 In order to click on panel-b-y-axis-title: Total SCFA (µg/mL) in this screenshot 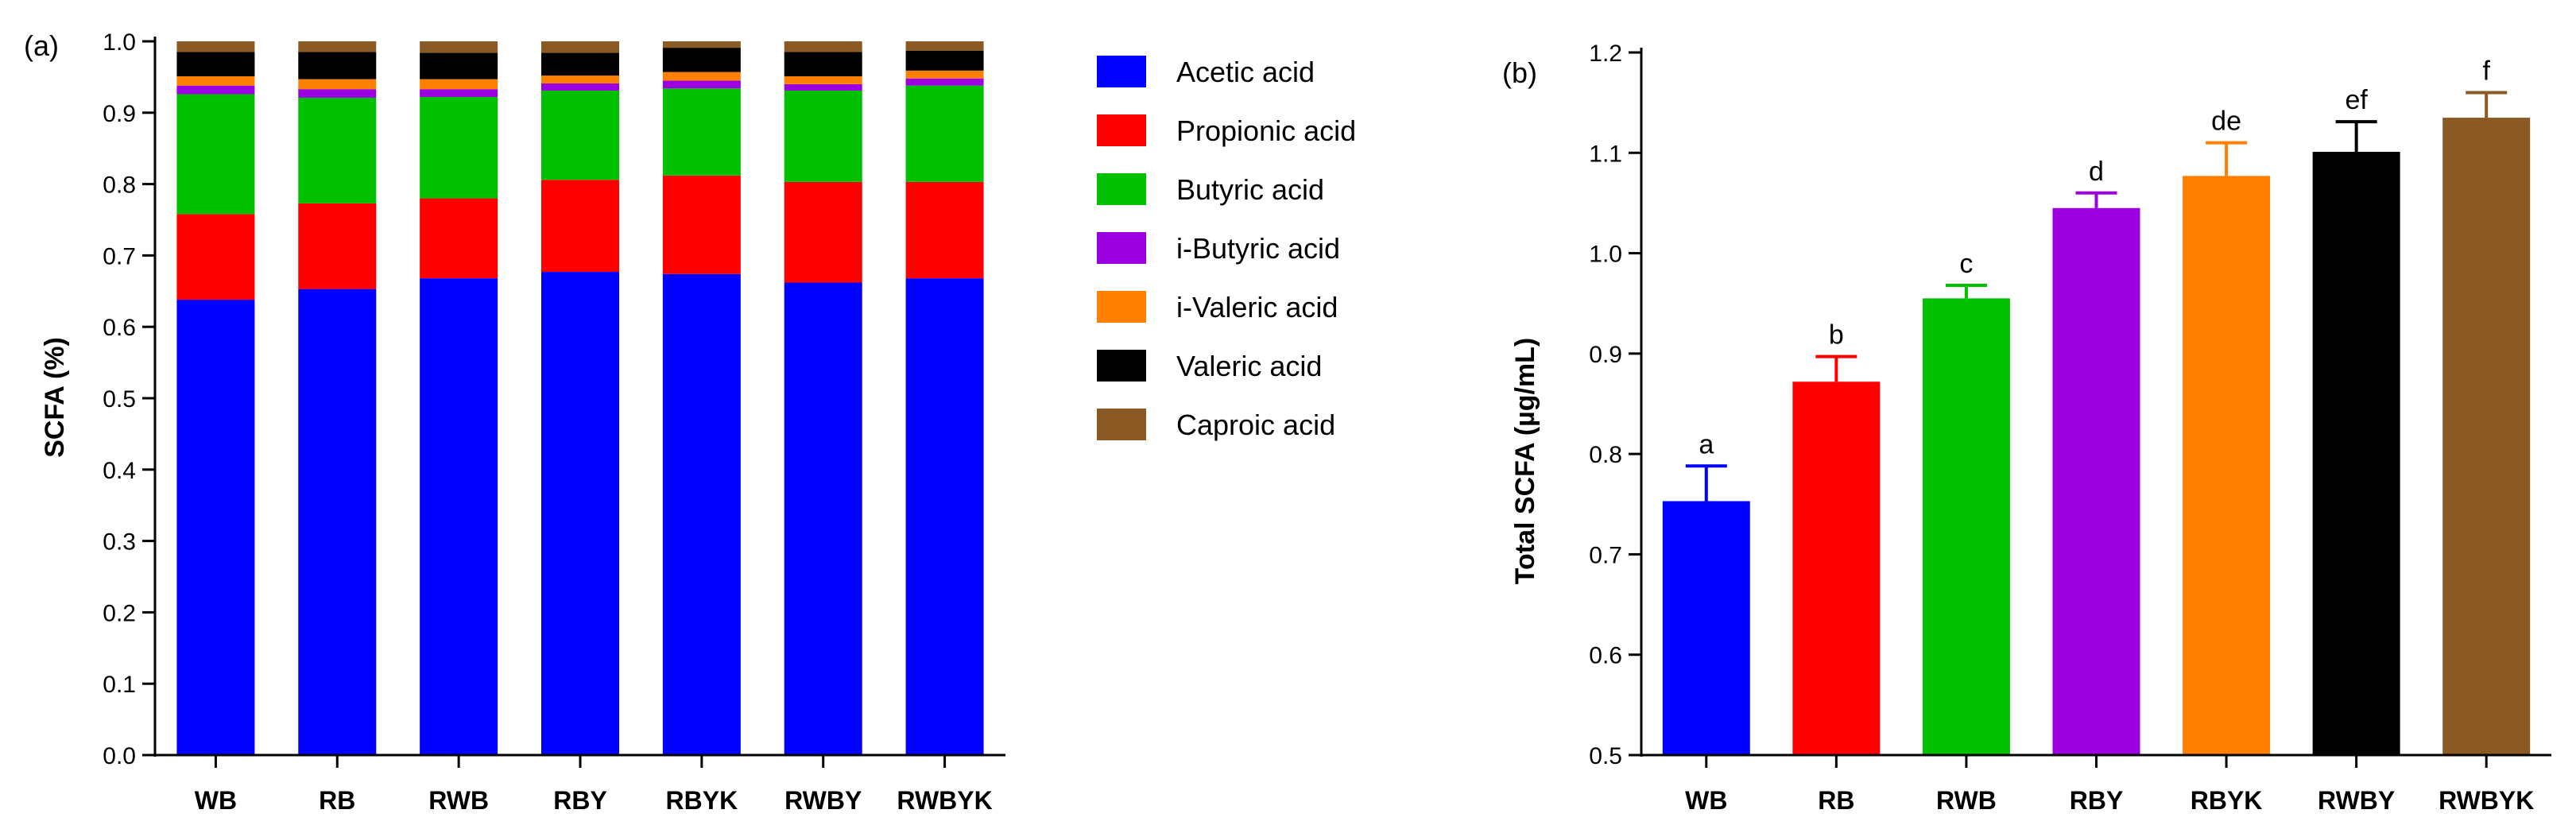, I will do `click(1525, 461)`.